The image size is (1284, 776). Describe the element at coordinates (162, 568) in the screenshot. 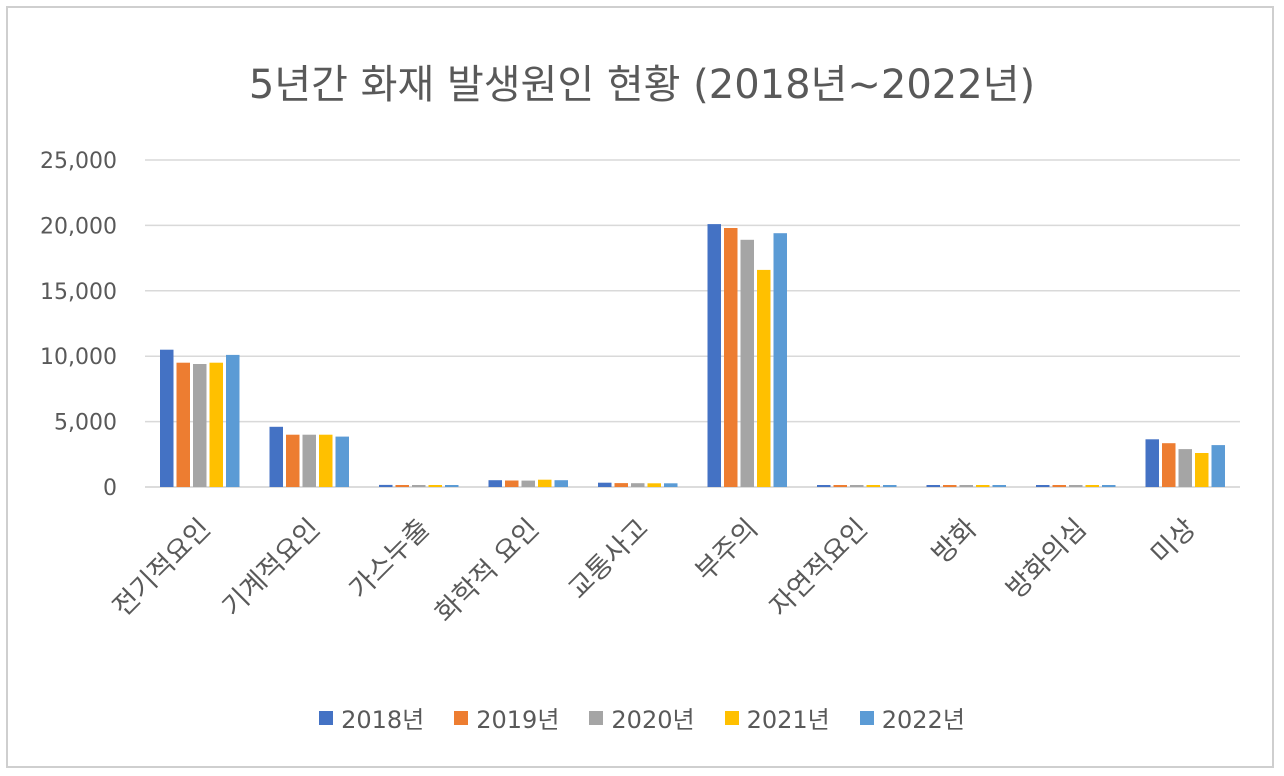

I see `x-tick-label: 전기적요인` at that location.